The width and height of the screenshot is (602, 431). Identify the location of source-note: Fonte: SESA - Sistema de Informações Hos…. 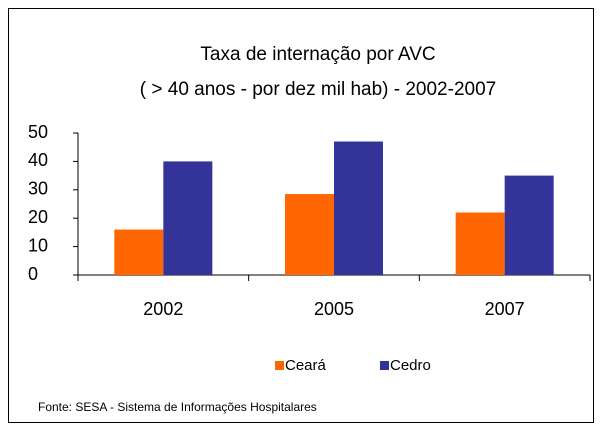
(177, 407).